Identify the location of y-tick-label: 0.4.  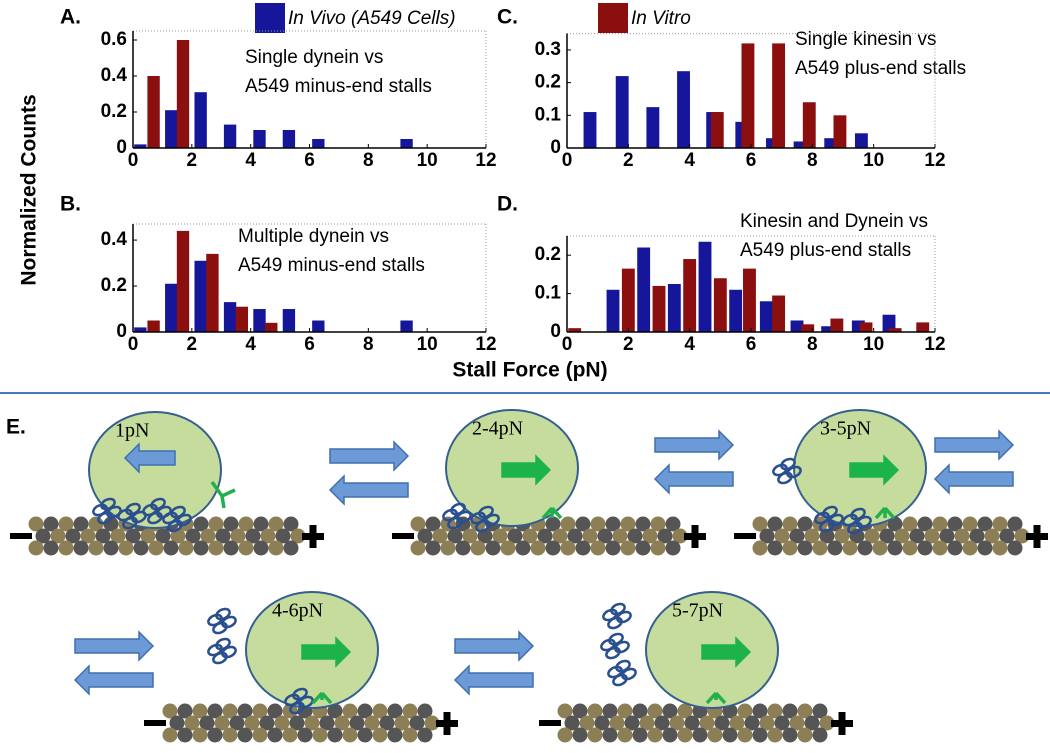
(114, 239).